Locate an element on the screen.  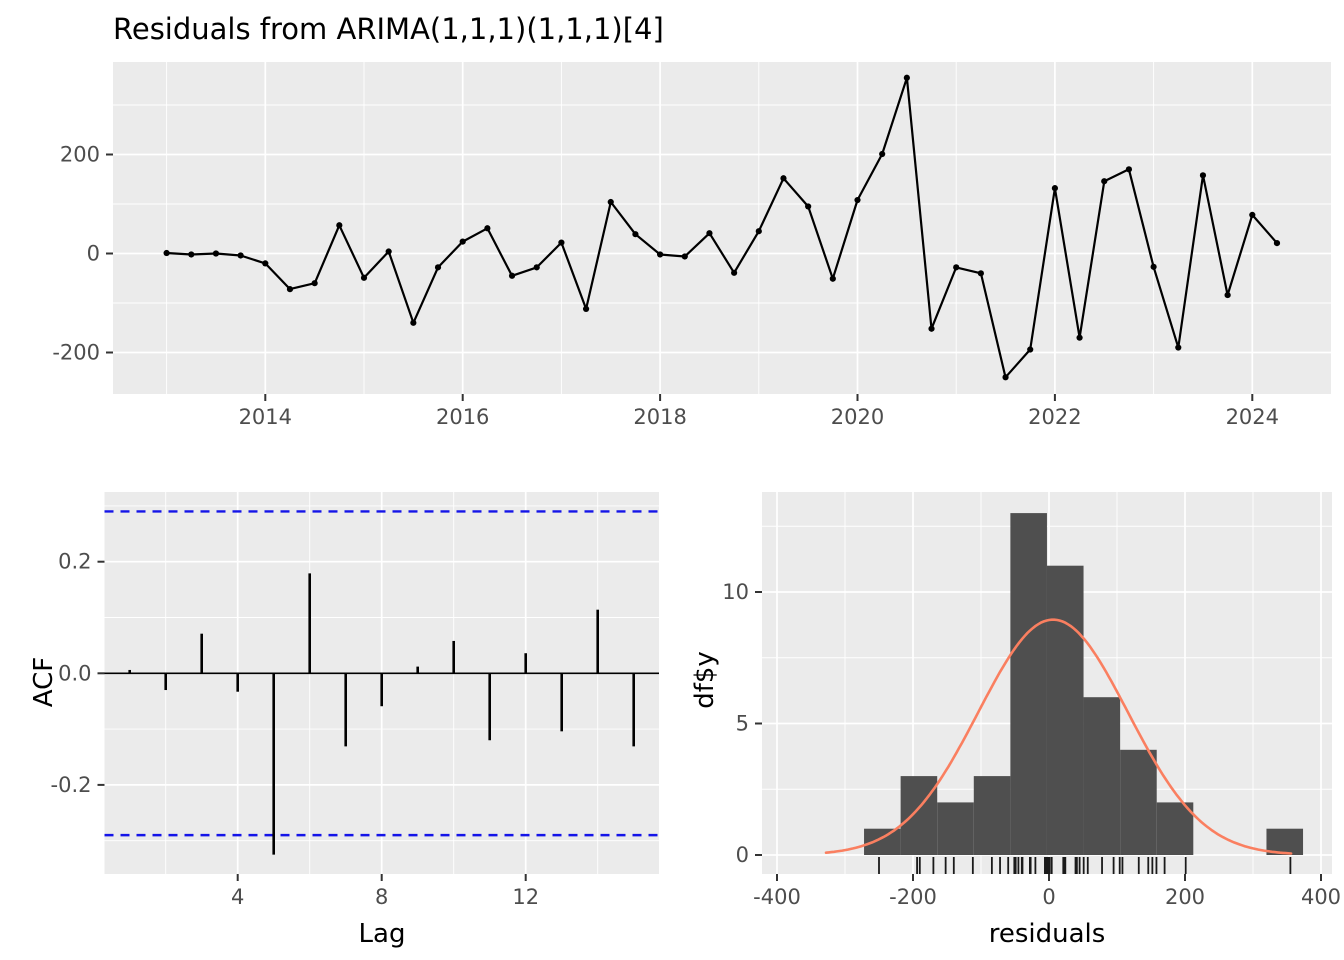
y-tick-label: 0.2 is located at coordinates (74, 562).